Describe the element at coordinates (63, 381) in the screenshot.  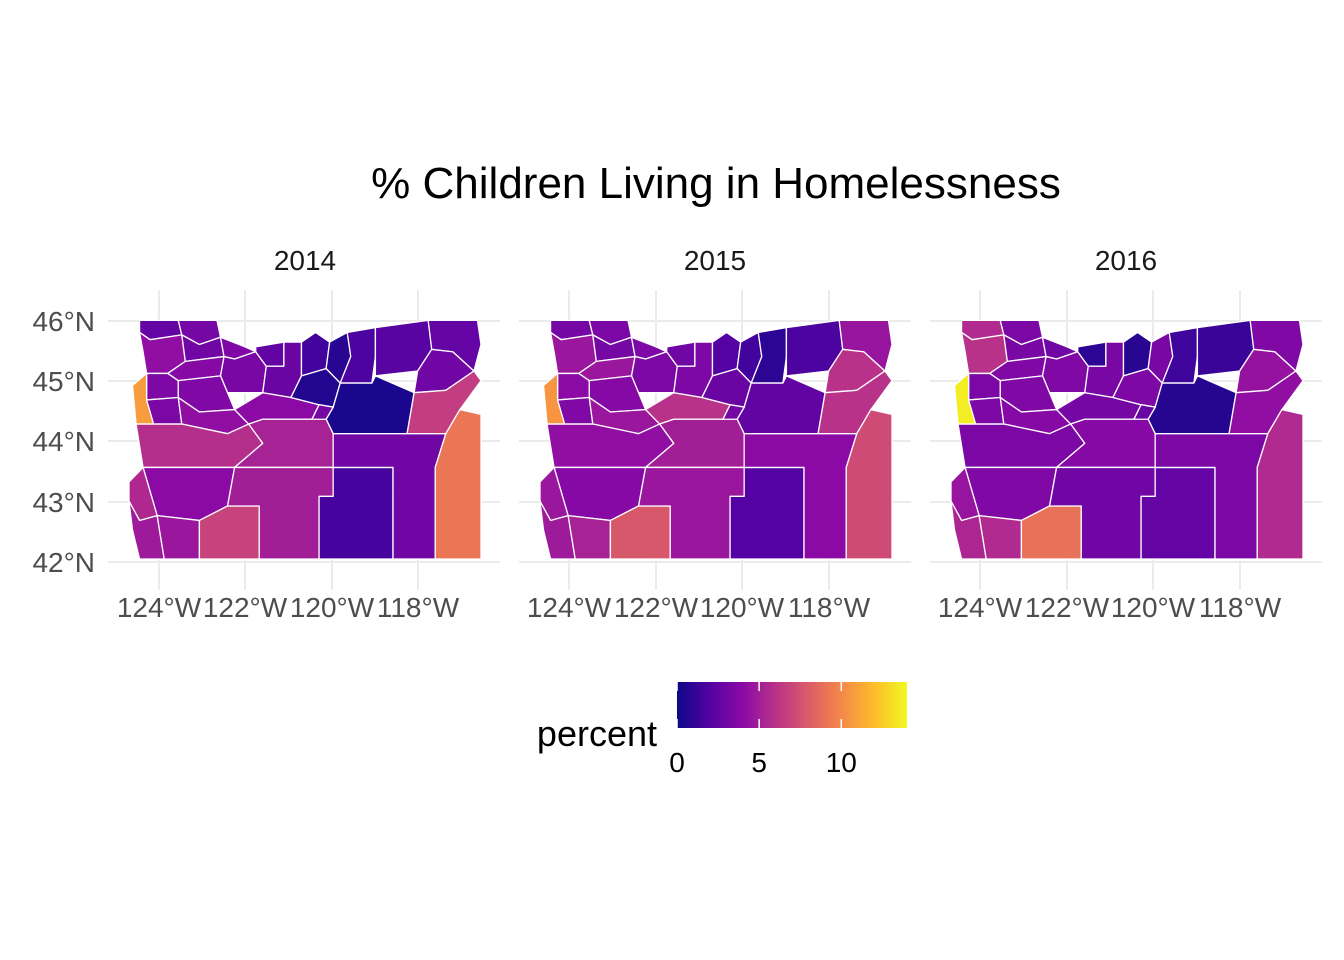
I see `y-tick-label: 45°N` at that location.